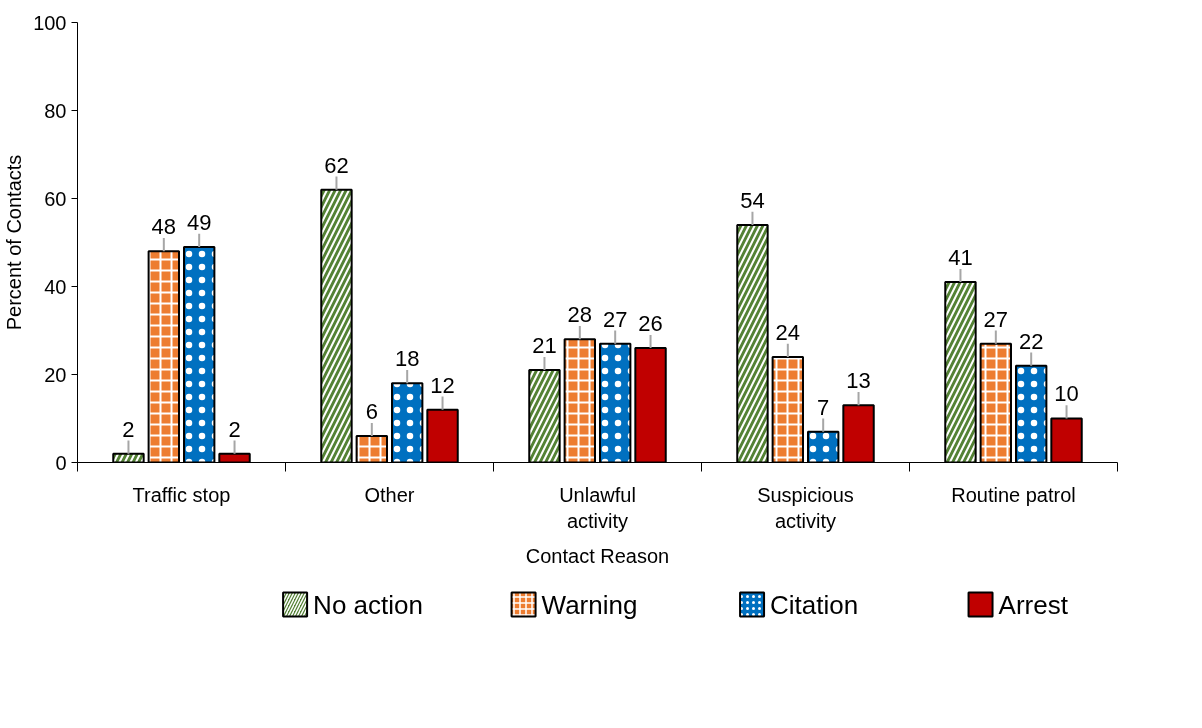  What do you see at coordinates (407, 359) in the screenshot?
I see `data-label: 18` at bounding box center [407, 359].